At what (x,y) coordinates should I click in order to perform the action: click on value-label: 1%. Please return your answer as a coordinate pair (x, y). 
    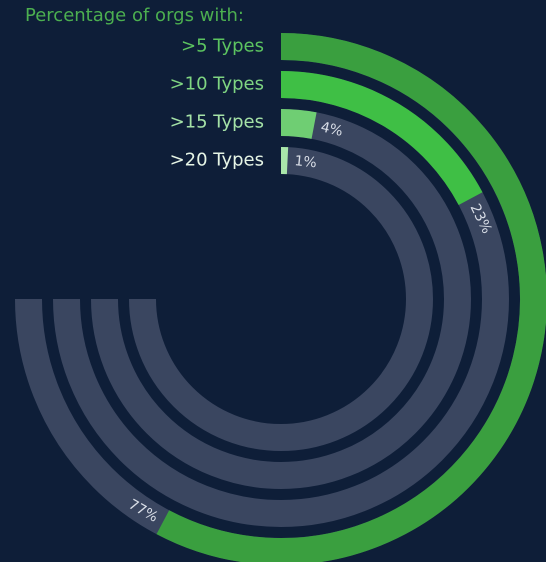
    Looking at the image, I should click on (306, 162).